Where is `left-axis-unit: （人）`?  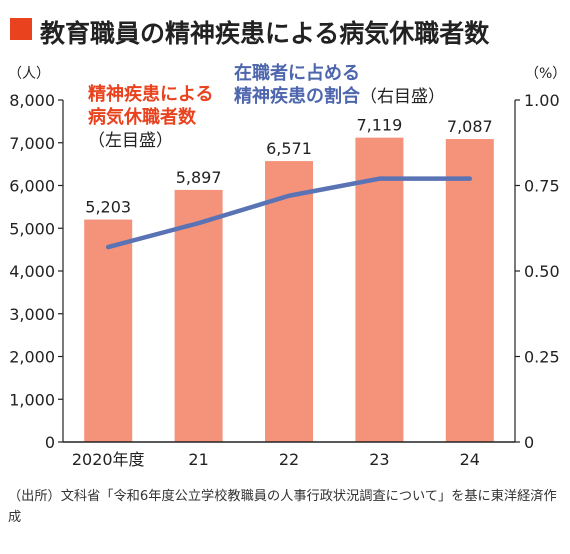 left-axis-unit: （人） is located at coordinates (29, 74).